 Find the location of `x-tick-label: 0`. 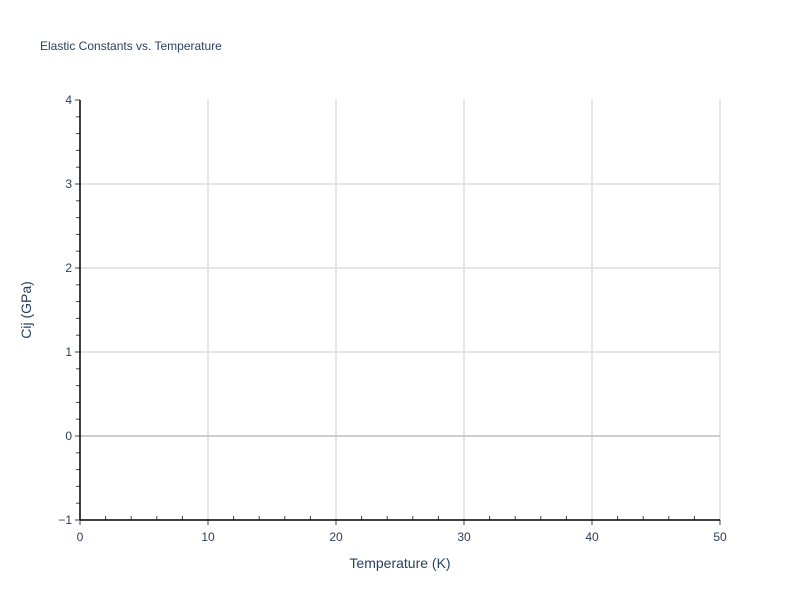

x-tick-label: 0 is located at coordinates (80, 537).